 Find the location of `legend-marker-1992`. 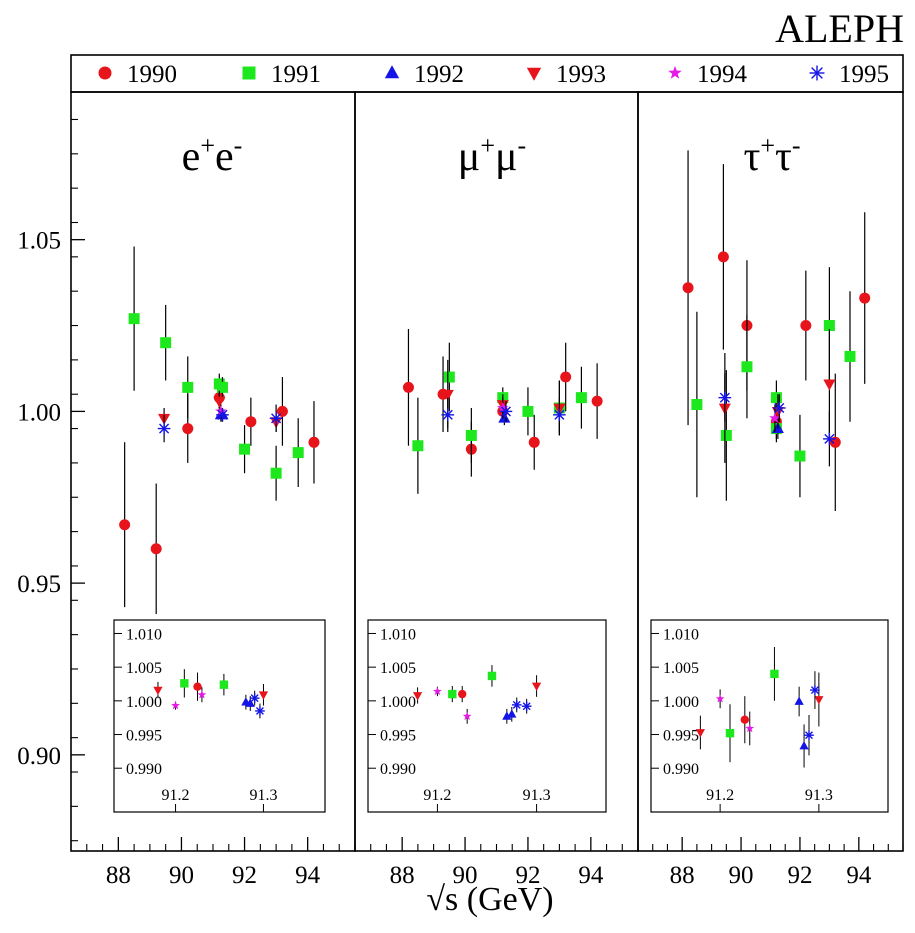

legend-marker-1992 is located at coordinates (392, 71).